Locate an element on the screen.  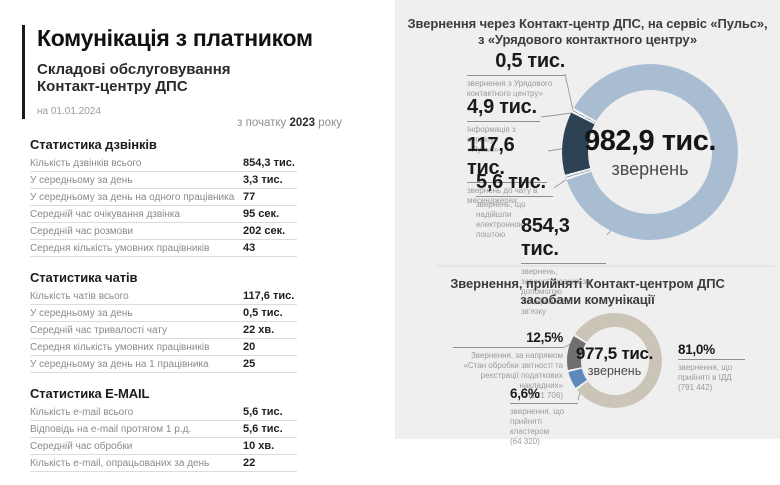
callout-value: 117,6 тис. is located at coordinates (507, 158).